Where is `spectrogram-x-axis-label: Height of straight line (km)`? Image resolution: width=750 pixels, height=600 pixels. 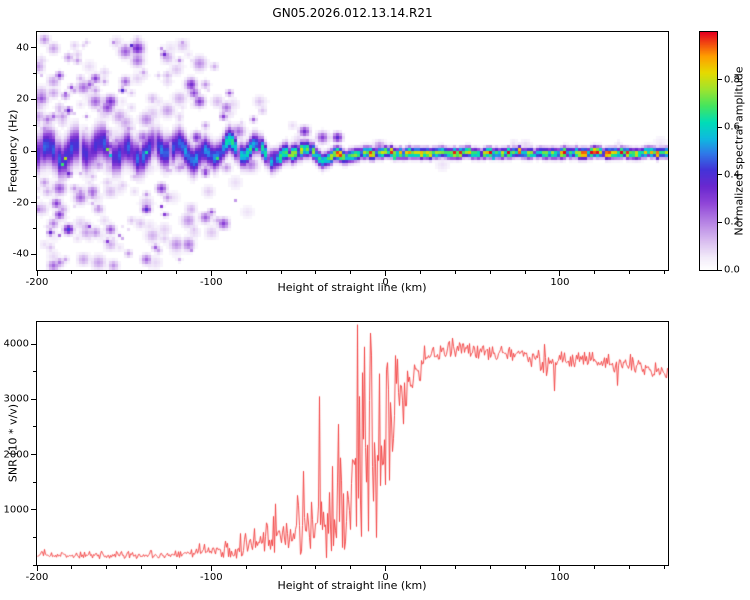 spectrogram-x-axis-label: Height of straight line (km) is located at coordinates (352, 287).